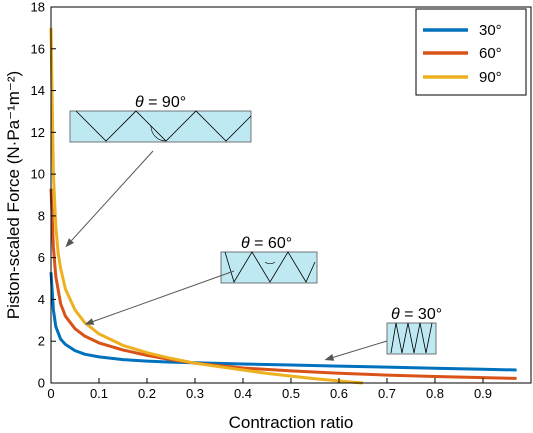 Image resolution: width=533 pixels, height=433 pixels. Describe the element at coordinates (195, 393) in the screenshot. I see `x-tick-label: 0.3` at that location.